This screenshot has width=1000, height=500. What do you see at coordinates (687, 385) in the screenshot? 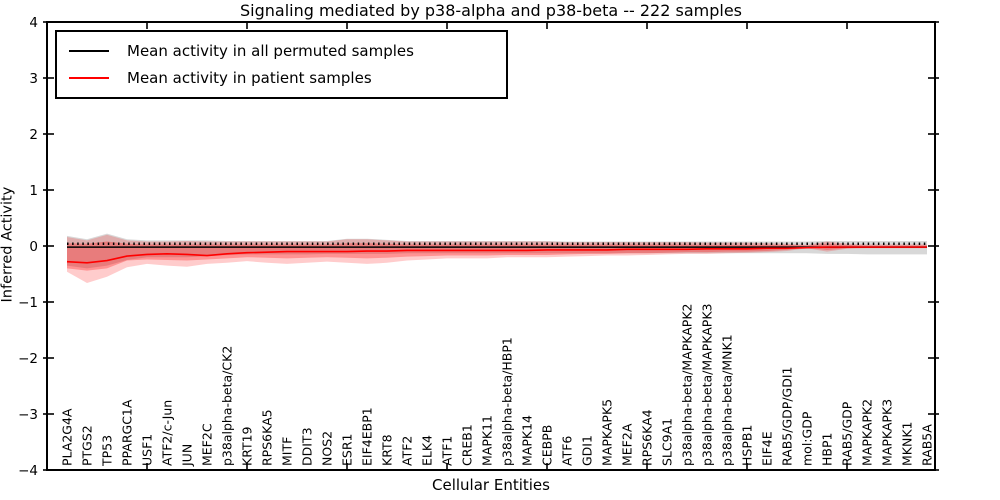
I see `x-tick-label: p38alpha-beta/MAPKAPK2` at bounding box center [687, 385].